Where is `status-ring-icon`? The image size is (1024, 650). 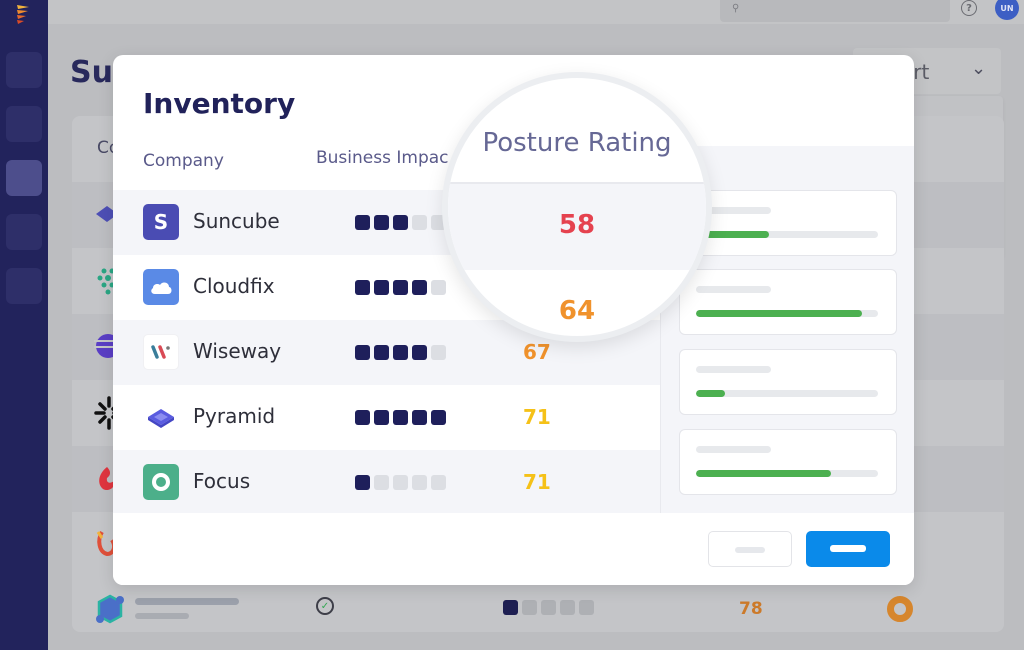
status-ring-icon is located at coordinates (900, 609).